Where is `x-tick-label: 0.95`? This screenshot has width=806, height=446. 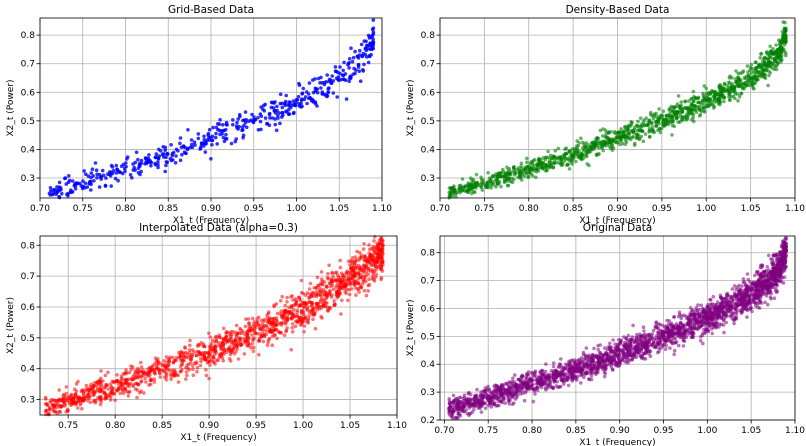
x-tick-label: 0.95 is located at coordinates (662, 209).